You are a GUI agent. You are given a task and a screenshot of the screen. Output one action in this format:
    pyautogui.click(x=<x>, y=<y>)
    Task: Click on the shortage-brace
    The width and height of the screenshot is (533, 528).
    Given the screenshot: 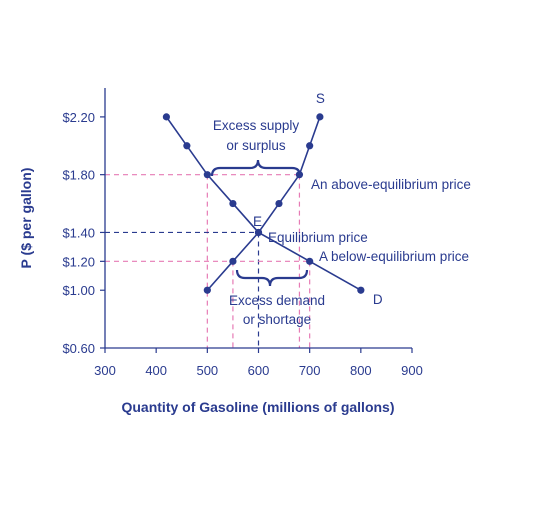 What is the action you would take?
    pyautogui.click(x=272, y=278)
    